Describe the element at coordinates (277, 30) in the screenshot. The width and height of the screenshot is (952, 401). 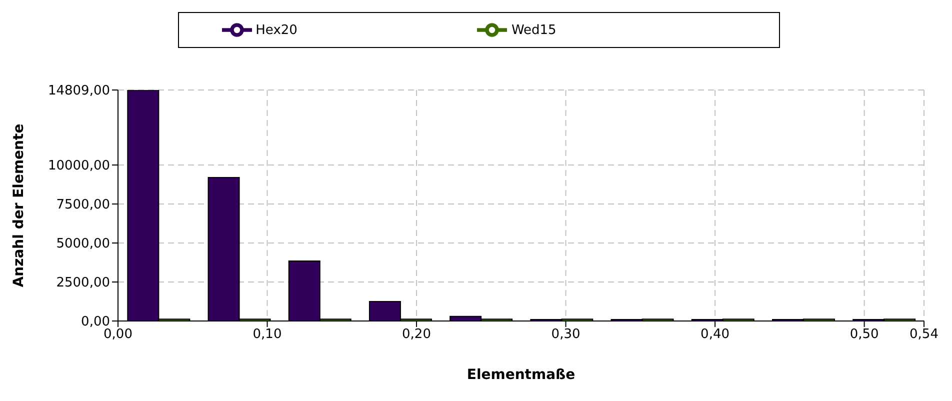
I see `legend-label: Hex20` at that location.